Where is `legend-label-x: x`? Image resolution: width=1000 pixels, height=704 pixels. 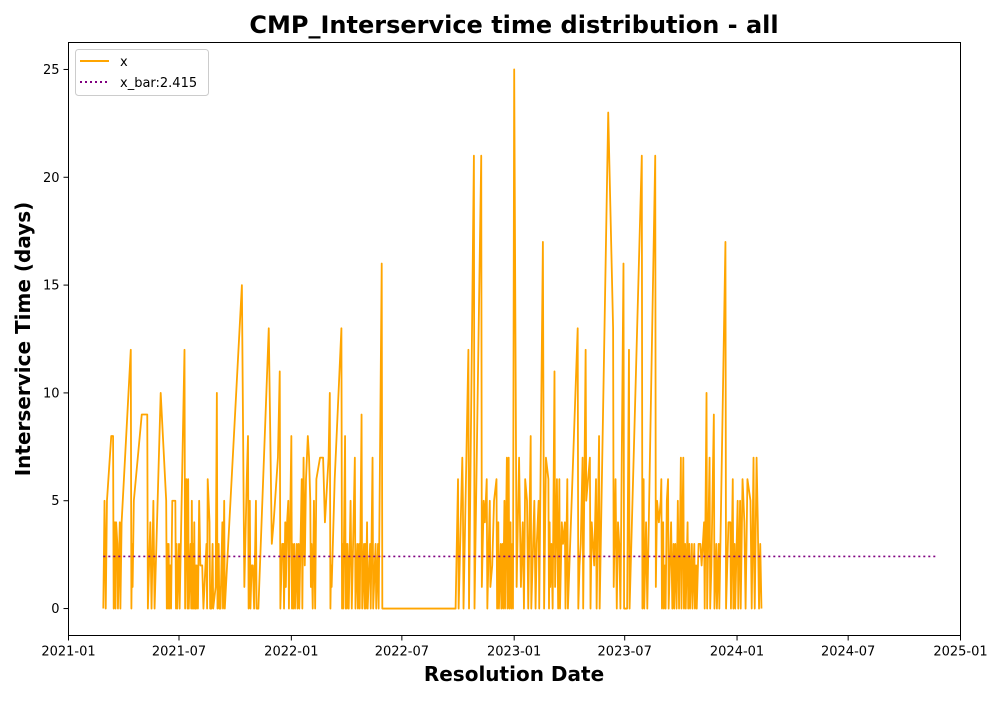
legend-label-x: x is located at coordinates (124, 62).